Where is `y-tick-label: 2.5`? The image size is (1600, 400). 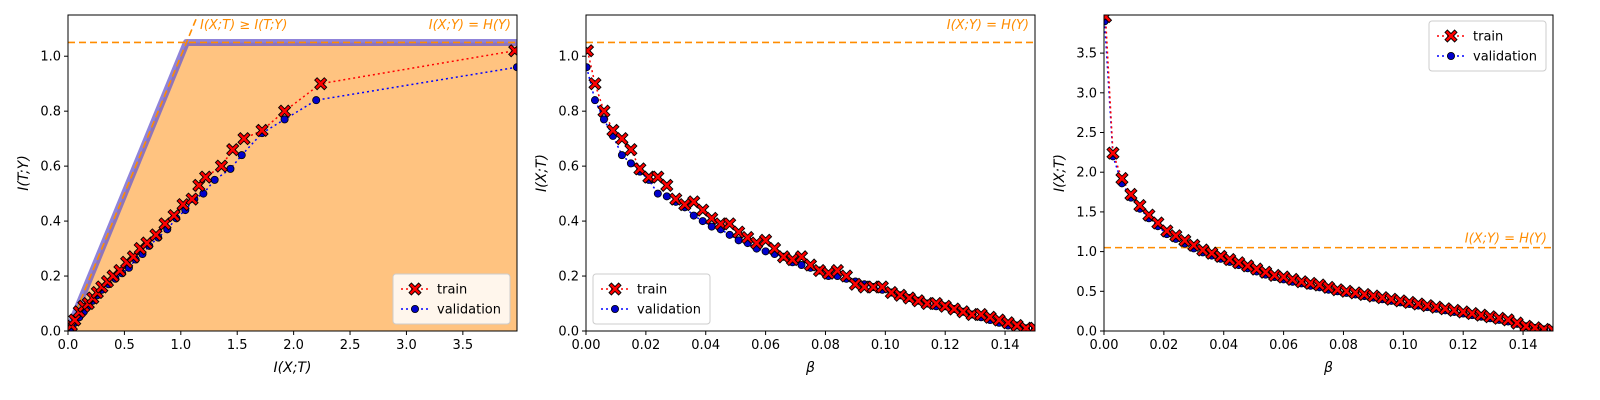
y-tick-label: 2.5 is located at coordinates (1086, 133).